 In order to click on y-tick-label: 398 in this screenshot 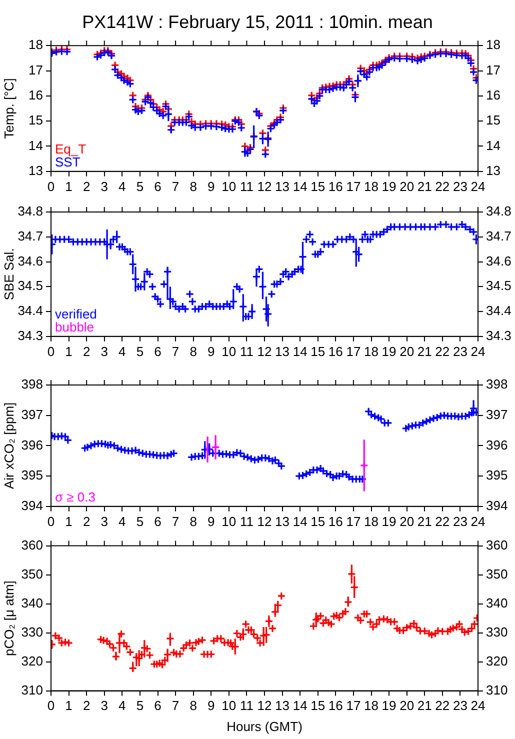, I will do `click(32, 384)`.